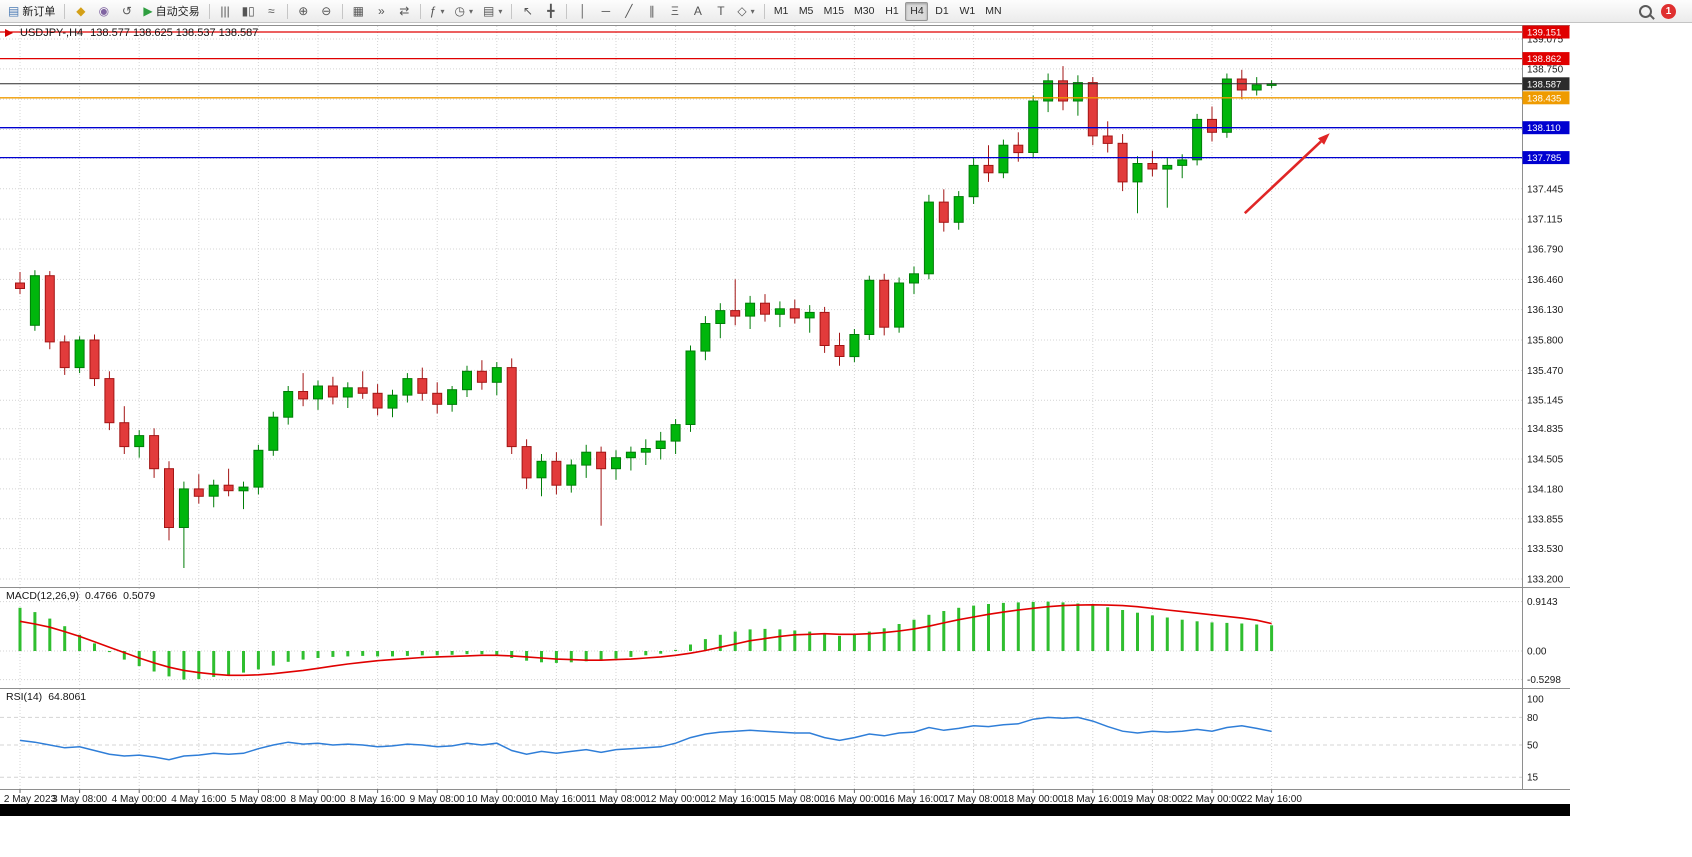 This screenshot has width=1692, height=857. I want to click on timeframe-m15: M15, so click(834, 11).